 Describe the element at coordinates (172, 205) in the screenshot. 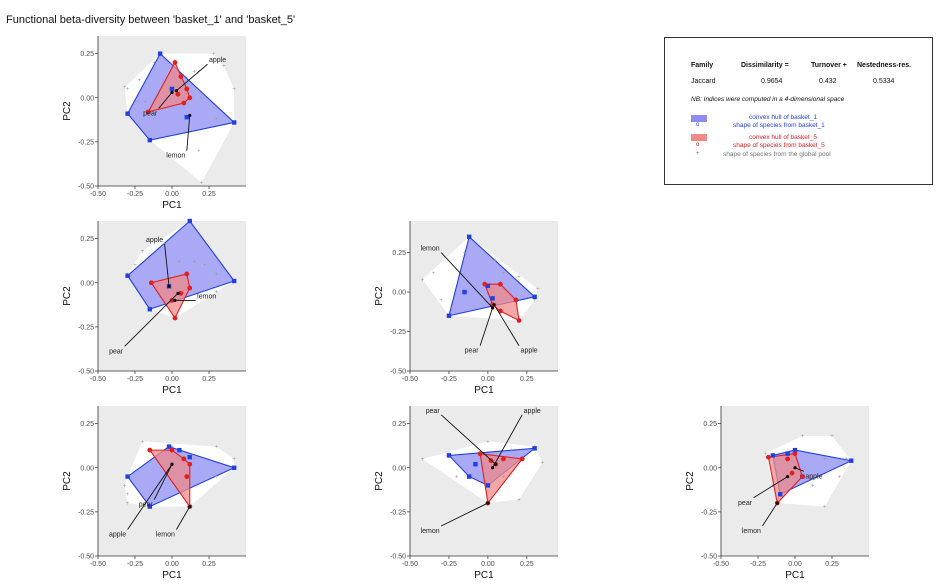

I see `x-axis-title: PC1` at that location.